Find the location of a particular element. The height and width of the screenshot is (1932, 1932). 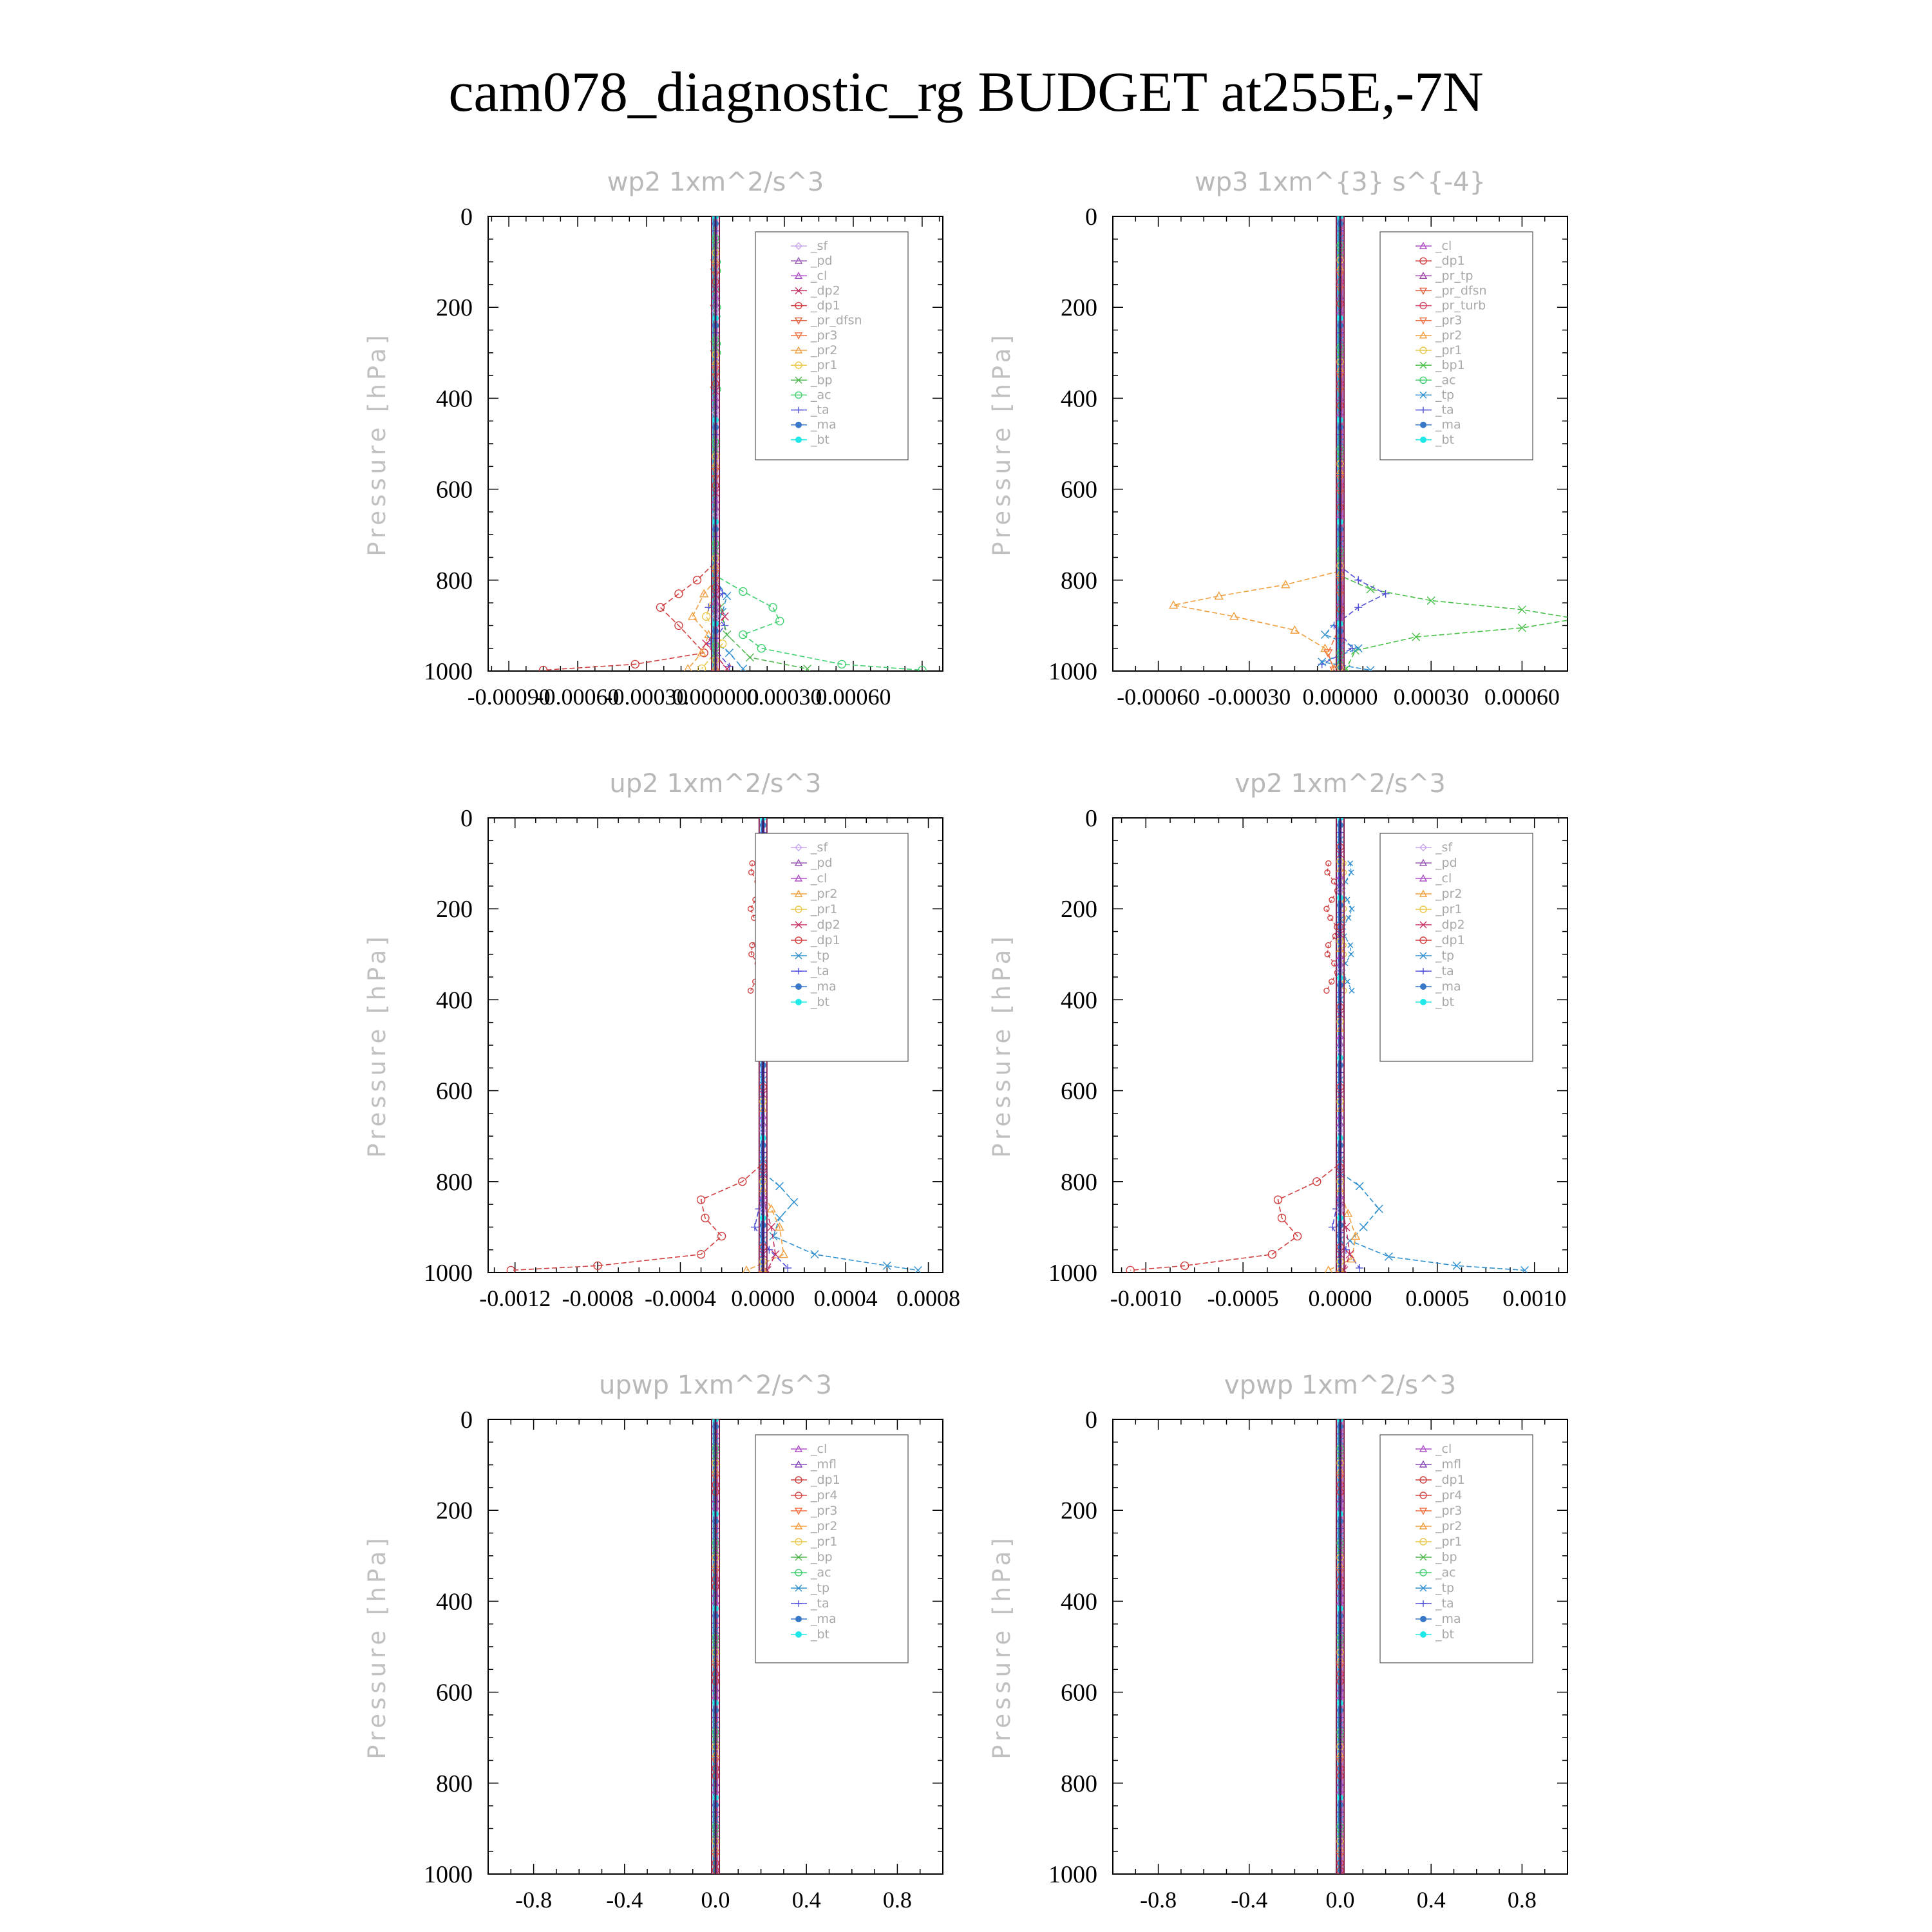

legend-label: _cl is located at coordinates (818, 1449).